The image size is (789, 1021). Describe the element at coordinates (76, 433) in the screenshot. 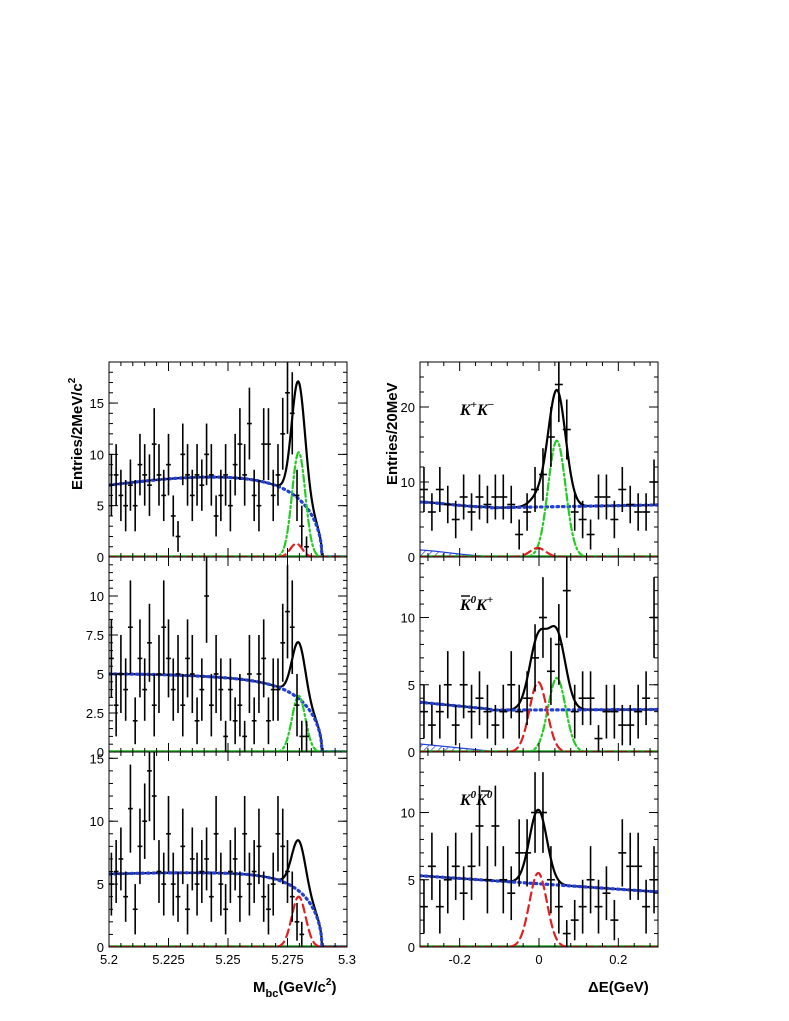

I see `left-ylabel: Entries/2MeV/c2` at that location.